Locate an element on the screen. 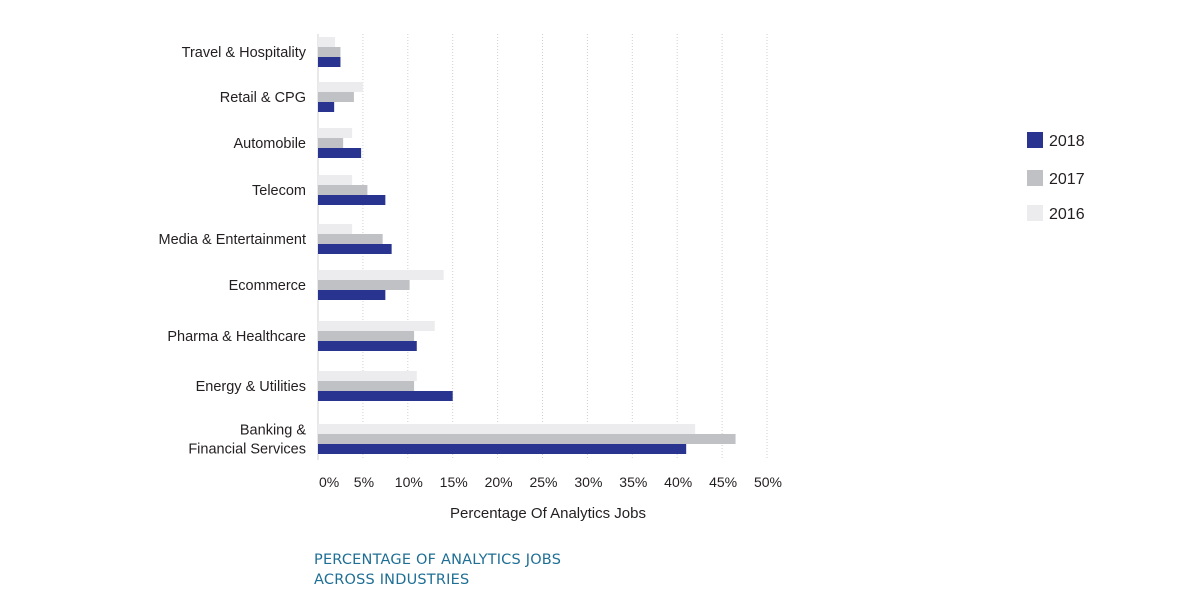 This screenshot has height=605, width=1200. legend-label-2018: 2018 is located at coordinates (1067, 141).